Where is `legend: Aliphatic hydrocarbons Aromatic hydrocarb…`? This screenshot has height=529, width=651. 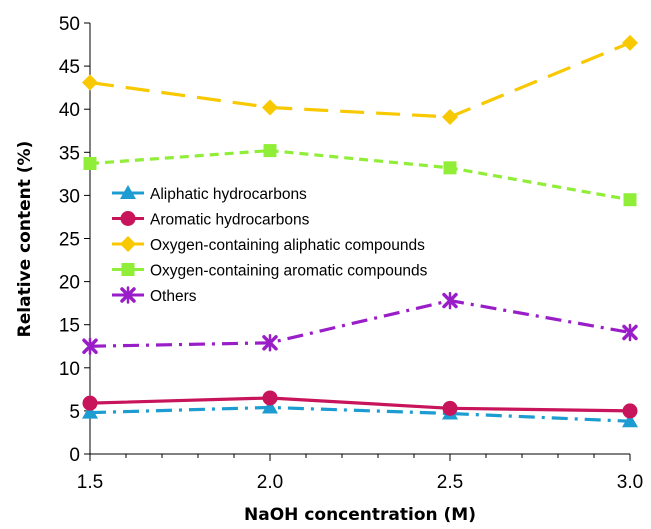 legend: Aliphatic hydrocarbons Aromatic hydrocarb… is located at coordinates (270, 245).